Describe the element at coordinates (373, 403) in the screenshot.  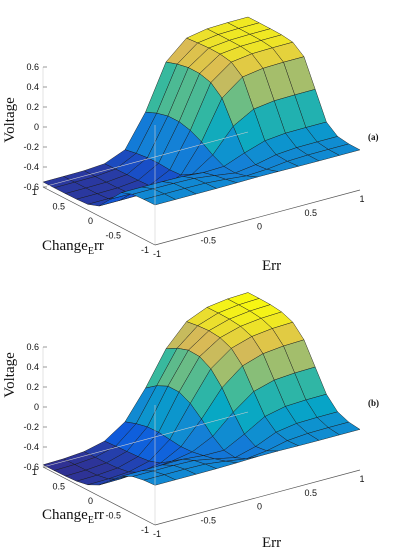
I see `panel-label: (b)` at that location.